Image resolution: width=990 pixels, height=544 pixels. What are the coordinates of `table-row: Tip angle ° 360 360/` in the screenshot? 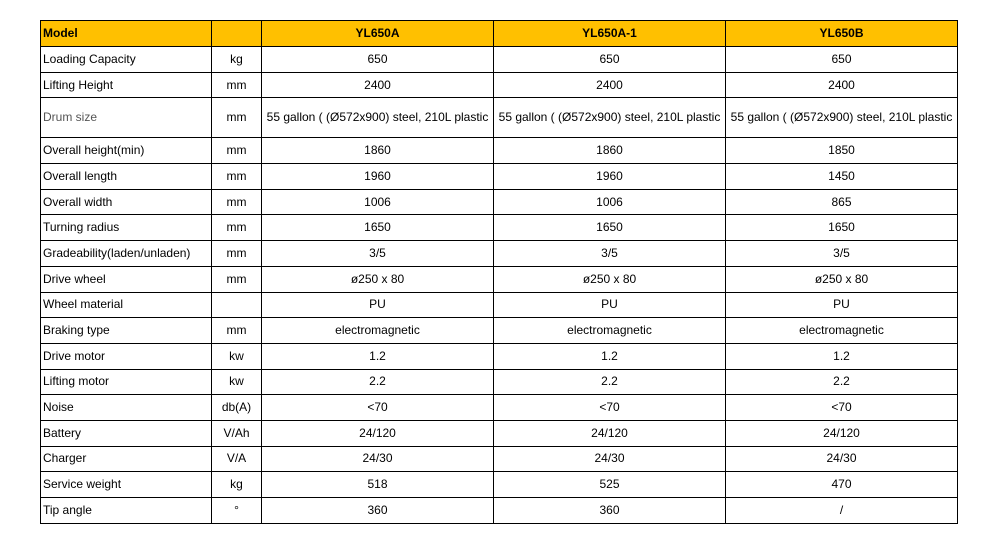 It's located at (499, 510).